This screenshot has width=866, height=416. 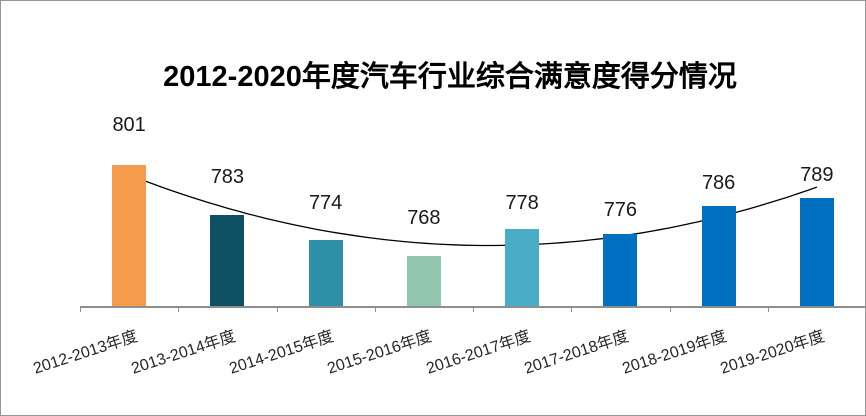 I want to click on bar-value-label: 776, so click(x=620, y=210).